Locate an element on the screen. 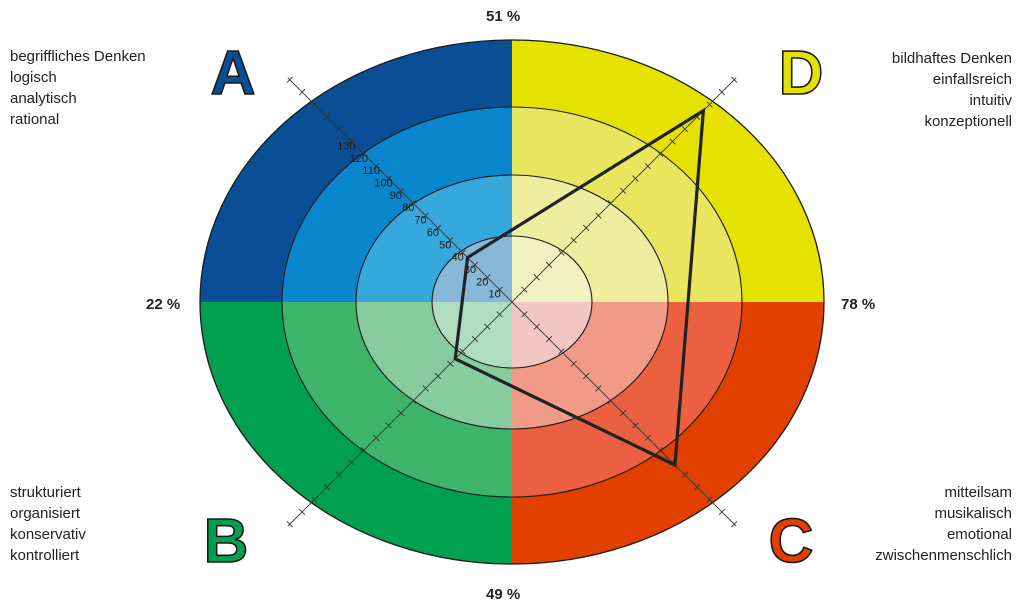 The image size is (1020, 608). profile-line is located at coordinates (579, 287).